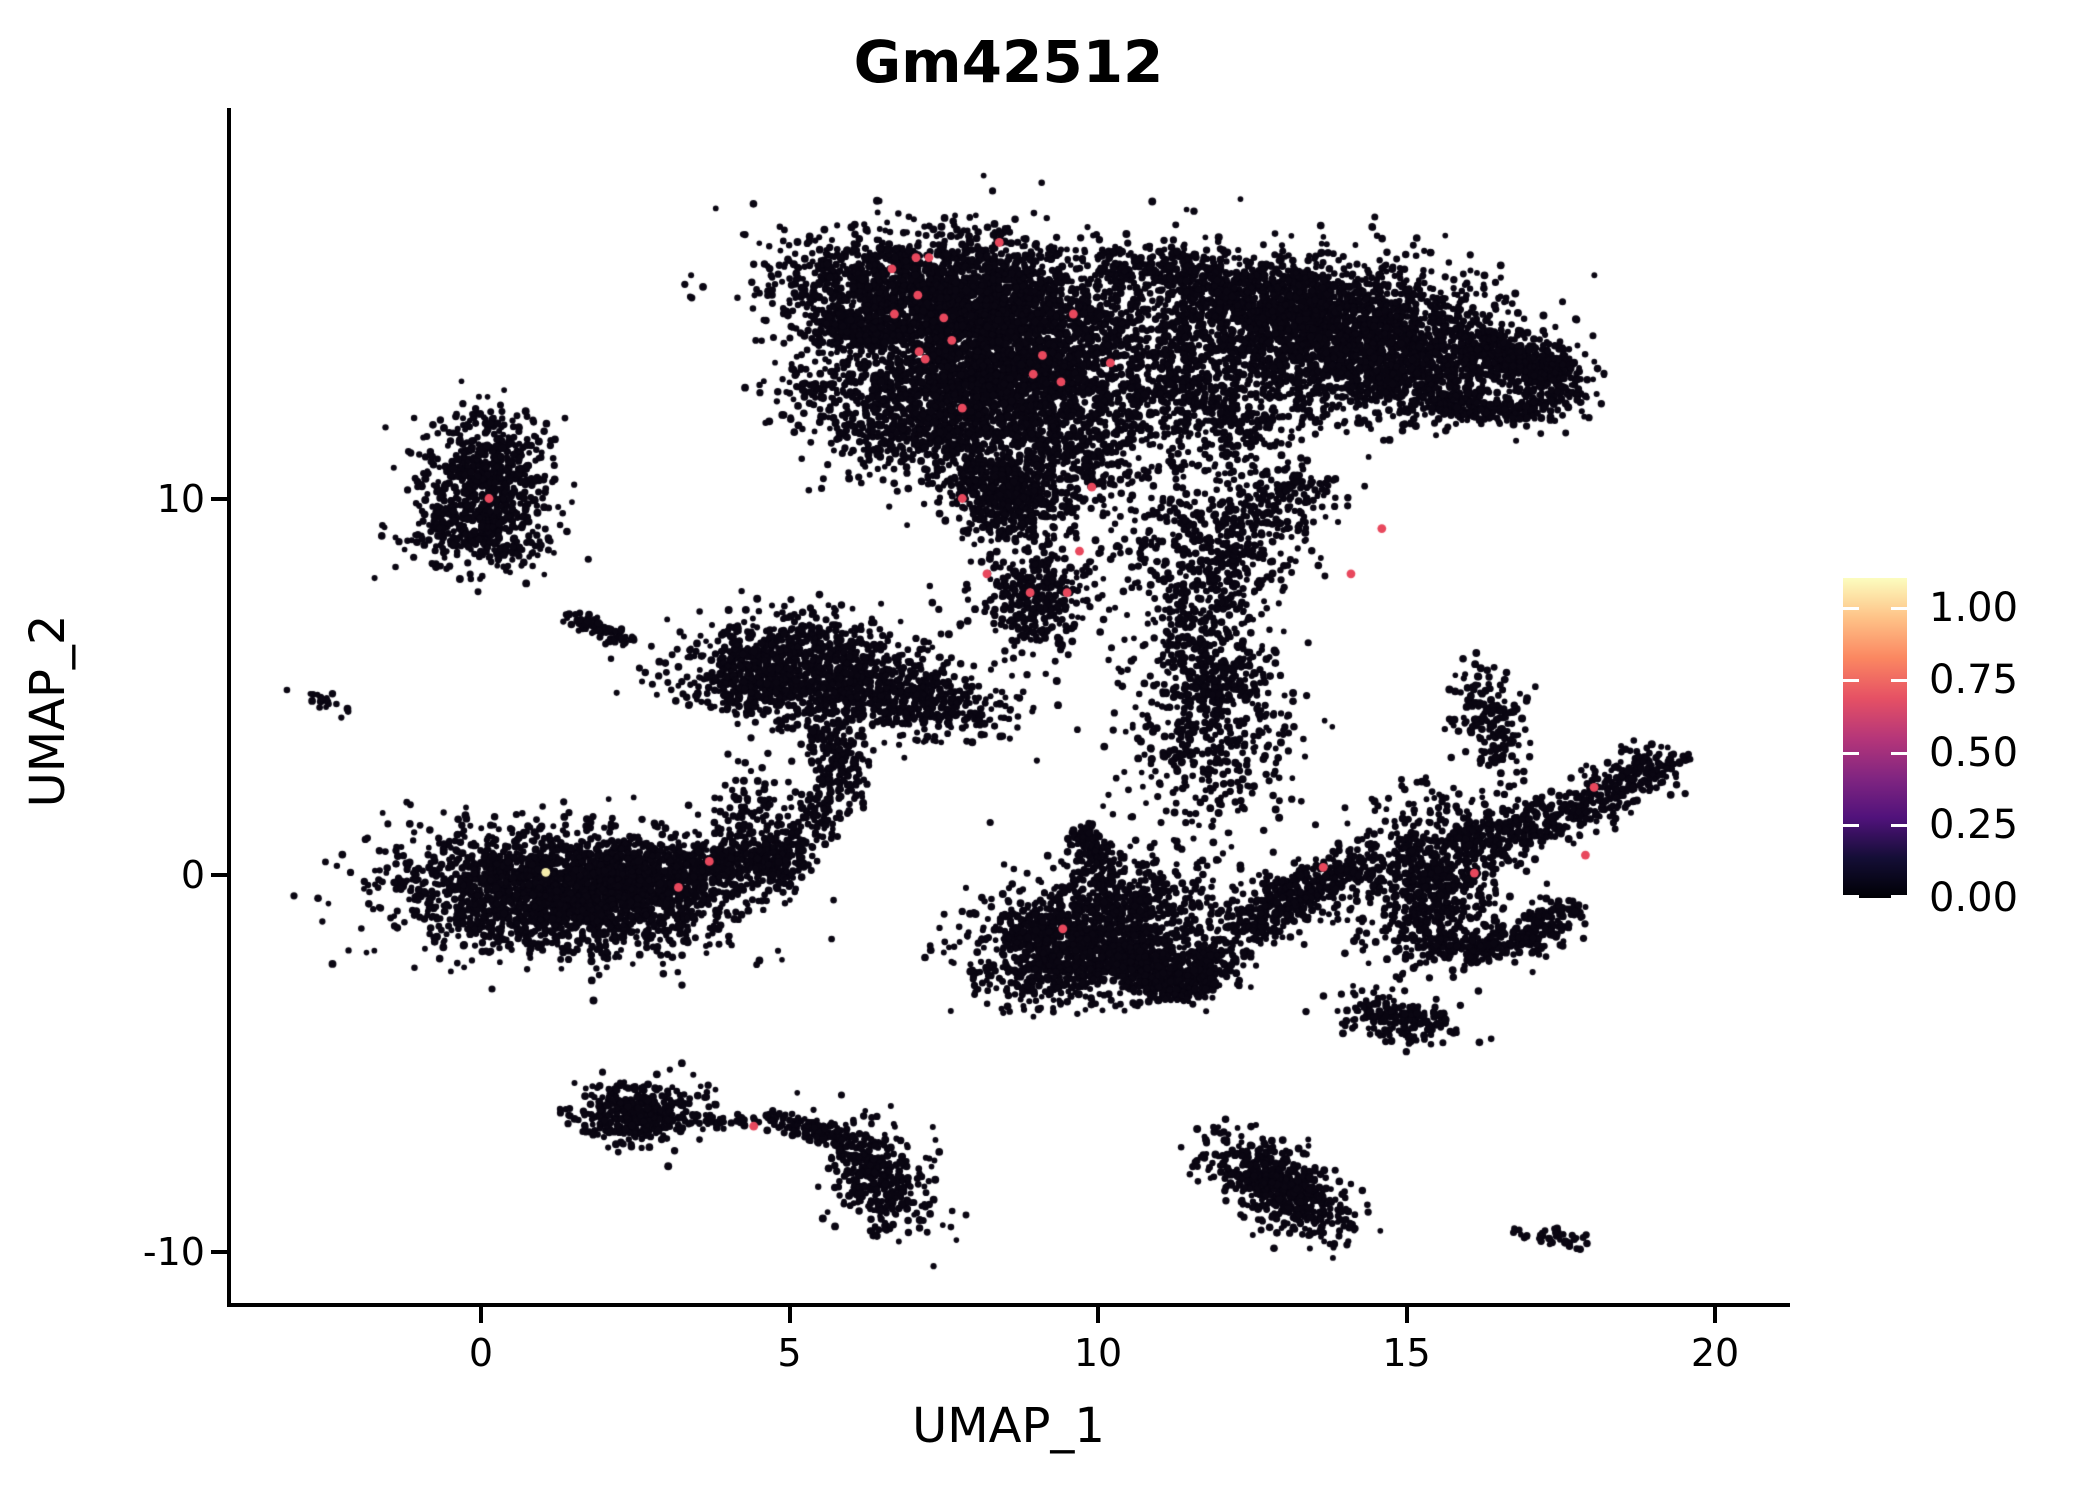  What do you see at coordinates (229, 707) in the screenshot?
I see `y-axis-line` at bounding box center [229, 707].